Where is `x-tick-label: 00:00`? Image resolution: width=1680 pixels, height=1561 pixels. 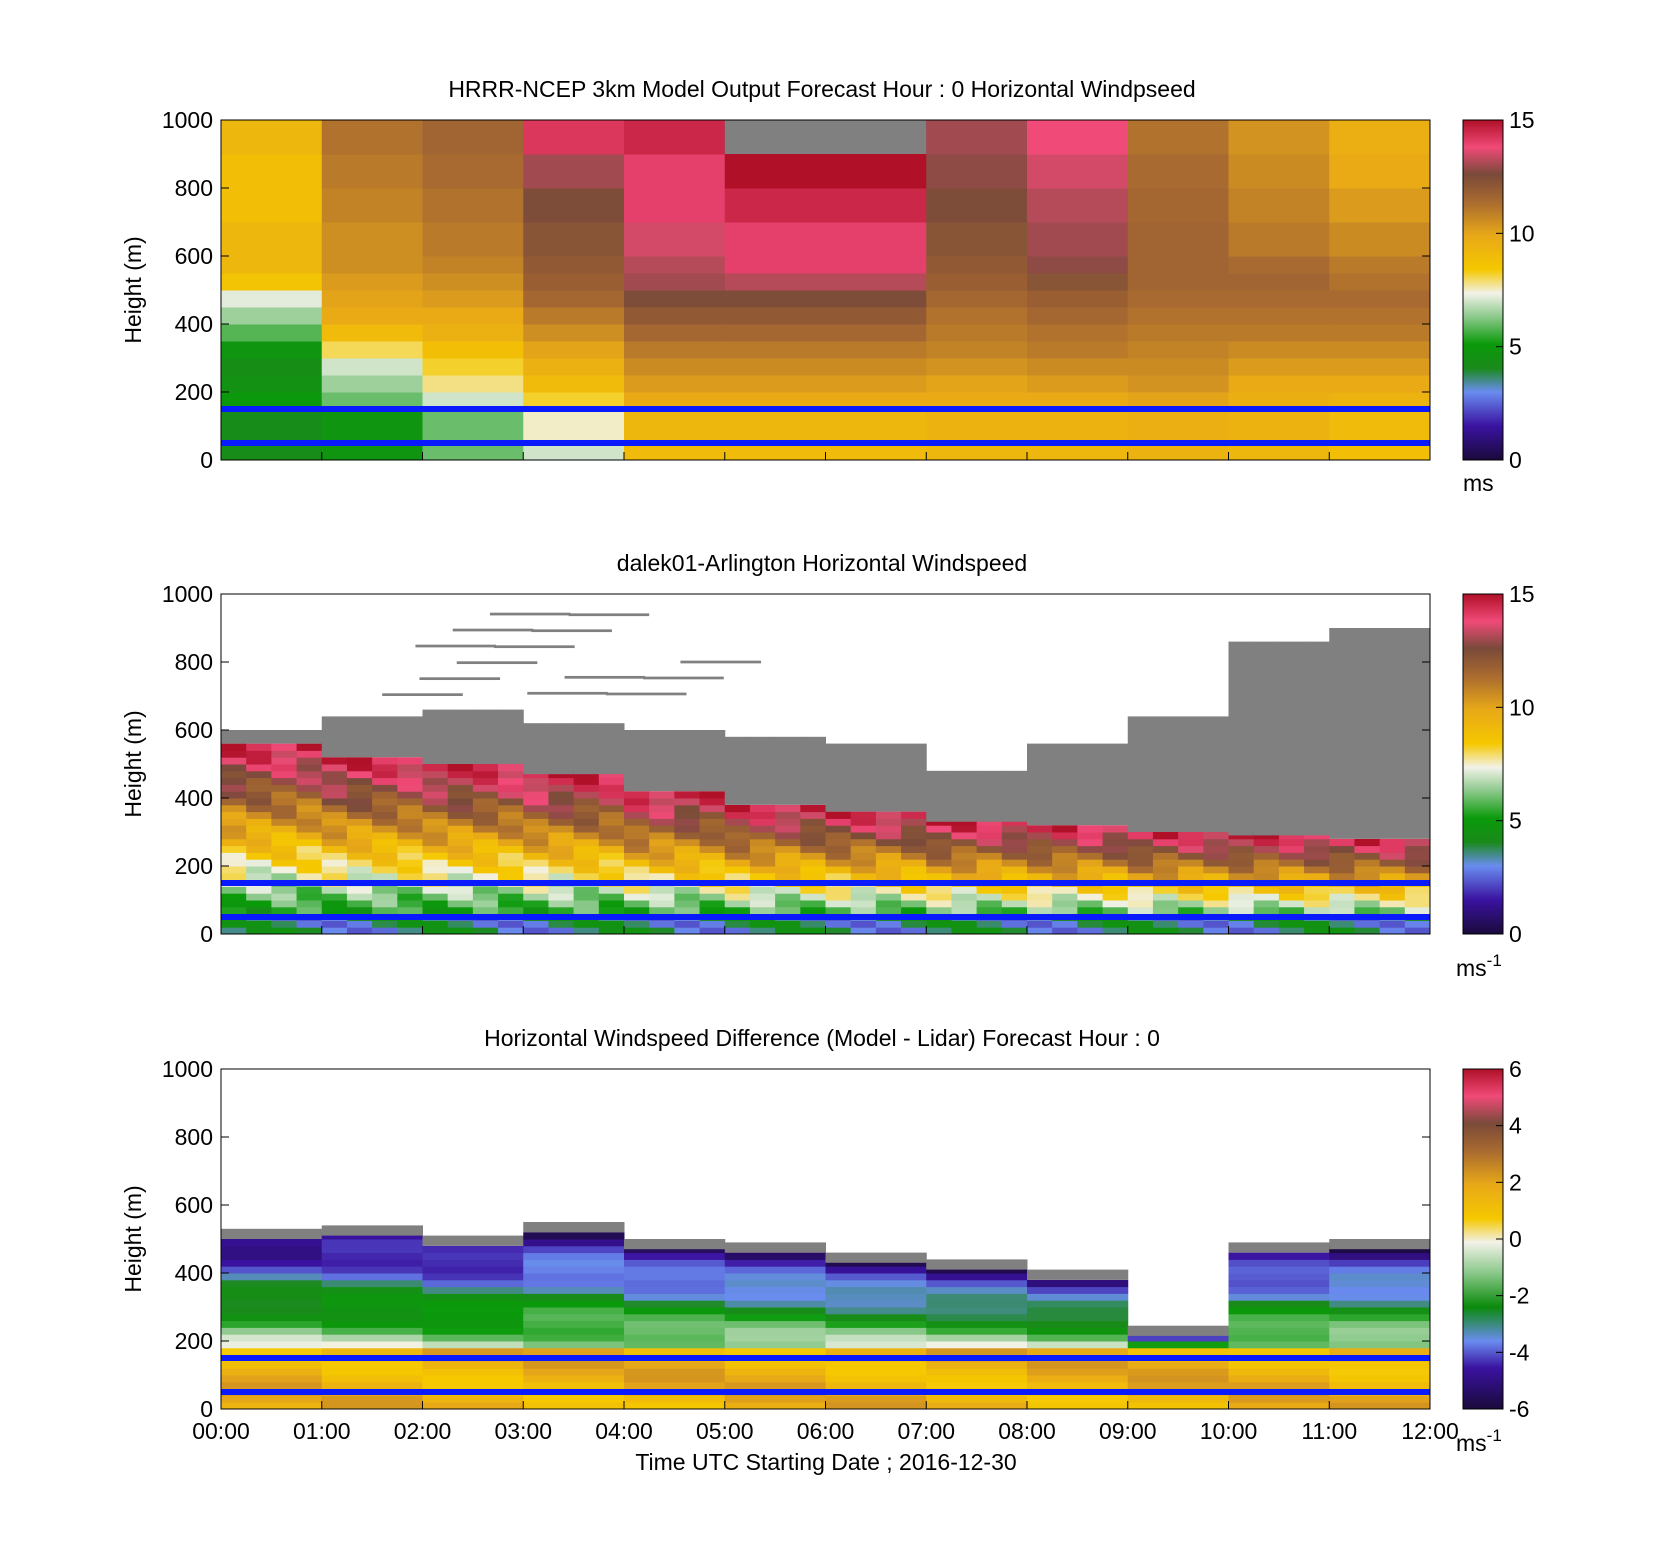 x-tick-label: 00:00 is located at coordinates (221, 1431).